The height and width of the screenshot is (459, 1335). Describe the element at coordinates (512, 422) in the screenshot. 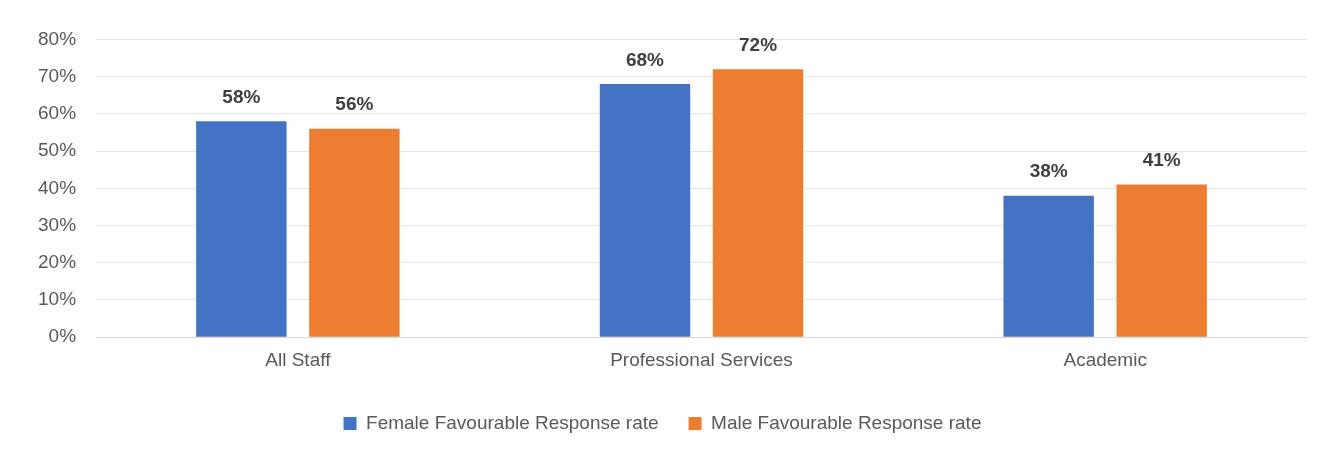

I see `legend-label: Female Favourable Response rate` at that location.